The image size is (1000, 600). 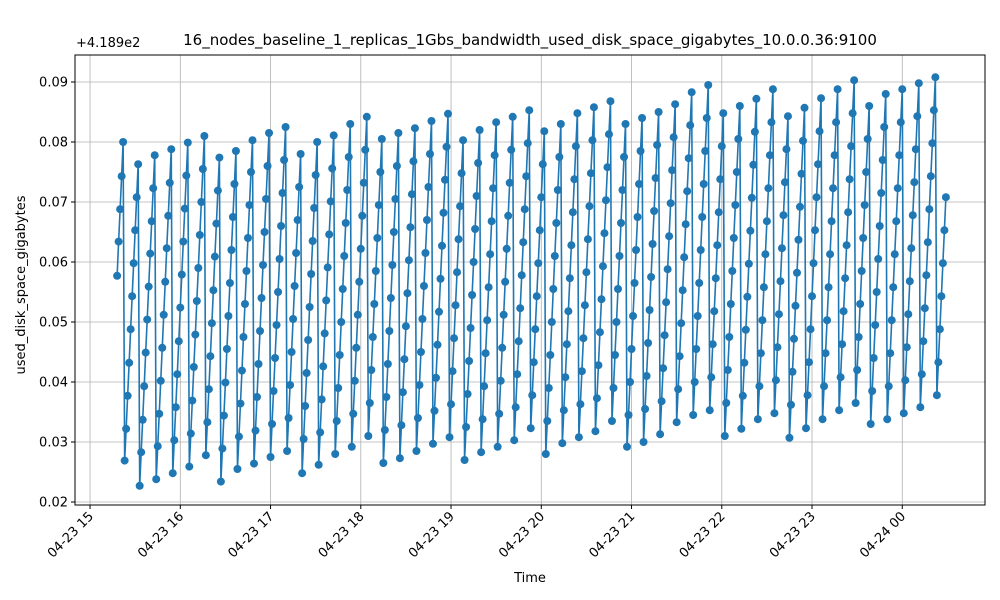 What do you see at coordinates (57, 293) in the screenshot?
I see `y-axis: 0.02 0.03 0.04 0.05 0.06 0.07 0.08 0.09` at bounding box center [57, 293].